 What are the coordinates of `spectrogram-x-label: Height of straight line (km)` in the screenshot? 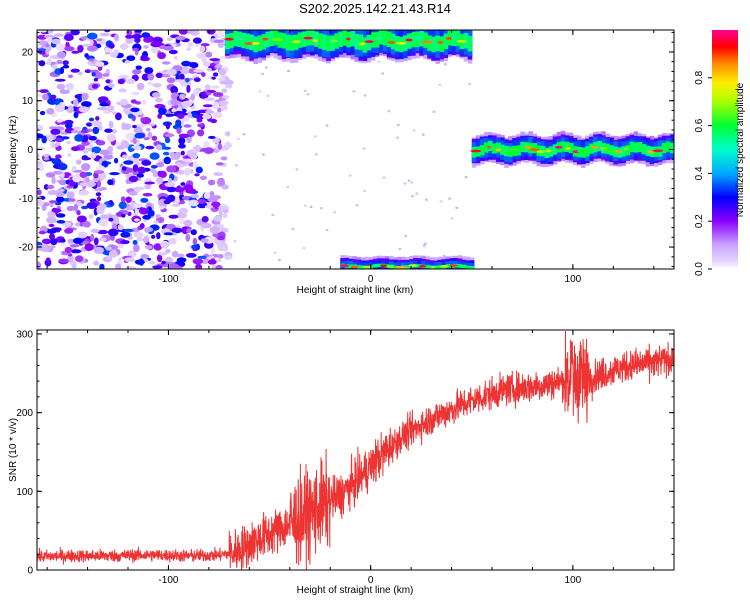 It's located at (355, 290).